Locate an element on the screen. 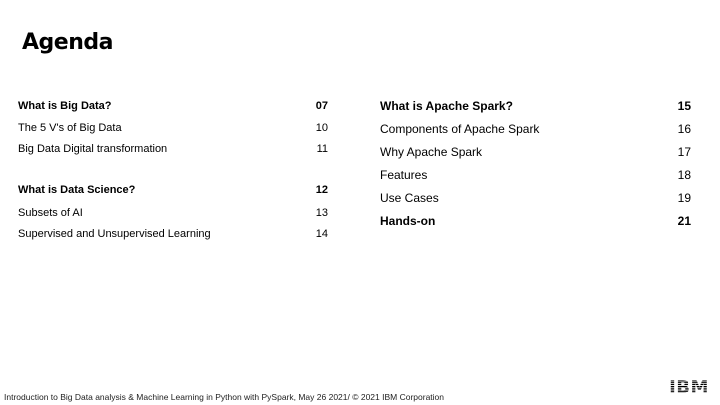 The width and height of the screenshot is (720, 405). agenda-item-label: Big Data Digital transformation is located at coordinates (93, 149).